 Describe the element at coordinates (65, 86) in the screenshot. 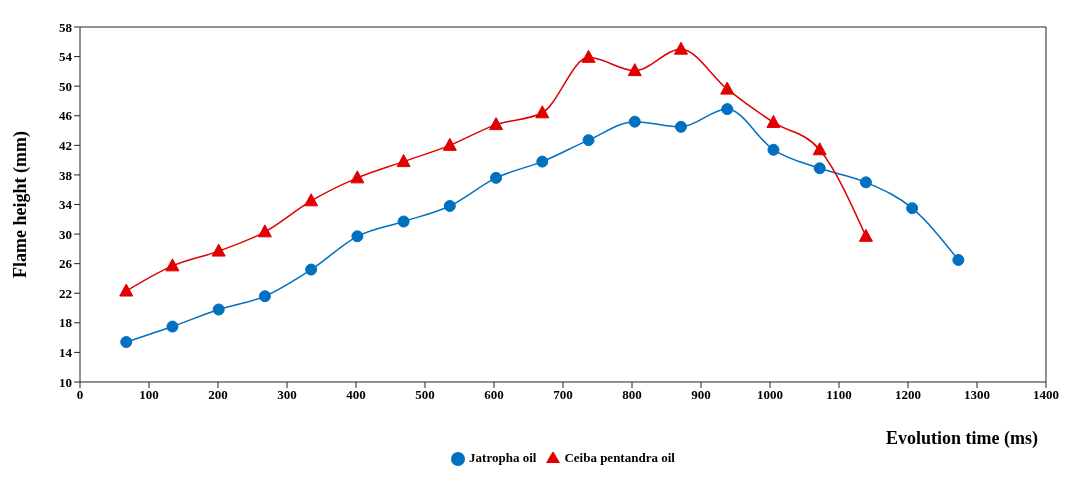

I see `y-tick-label: 50` at that location.